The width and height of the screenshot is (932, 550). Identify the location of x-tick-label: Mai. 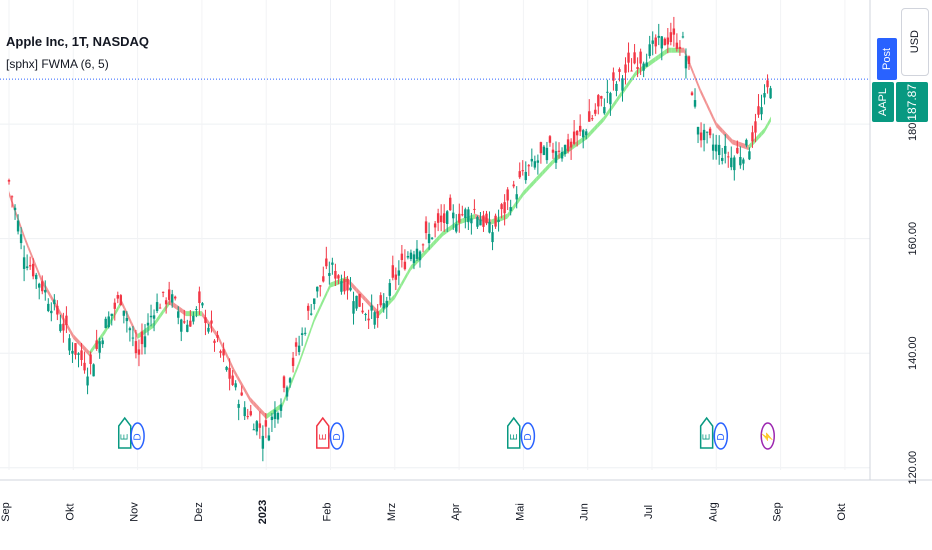
(520, 512).